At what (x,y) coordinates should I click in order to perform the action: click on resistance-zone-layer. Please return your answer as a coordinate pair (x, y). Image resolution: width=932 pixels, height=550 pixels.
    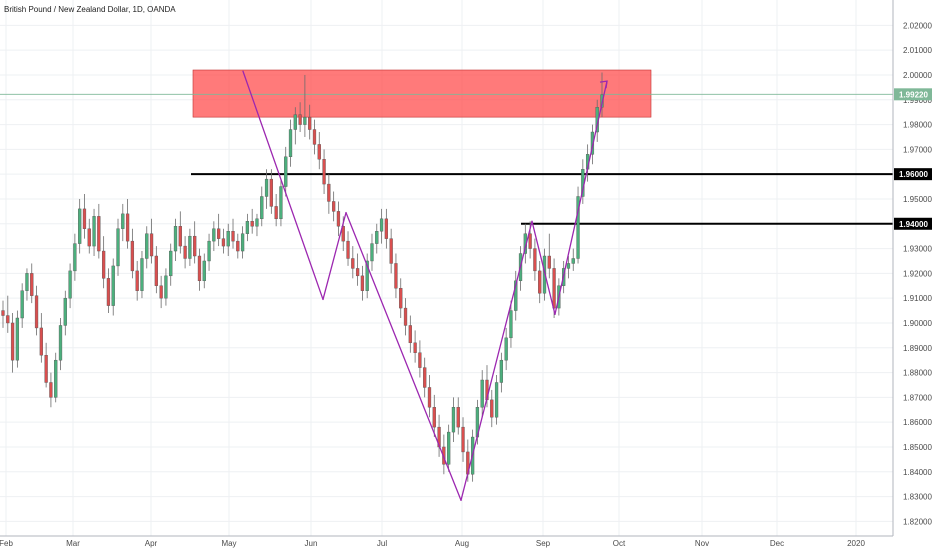
    Looking at the image, I should click on (422, 93).